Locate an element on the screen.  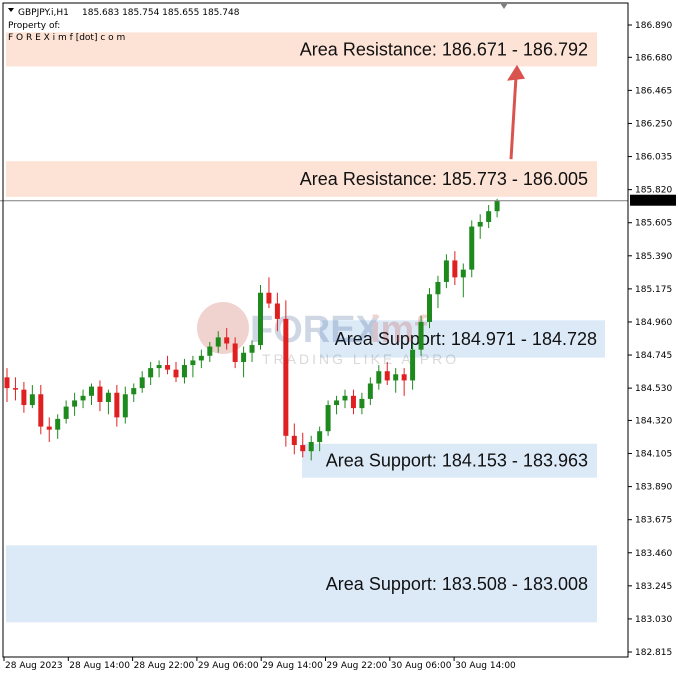
y-tick-label: 183.245 is located at coordinates (653, 587).